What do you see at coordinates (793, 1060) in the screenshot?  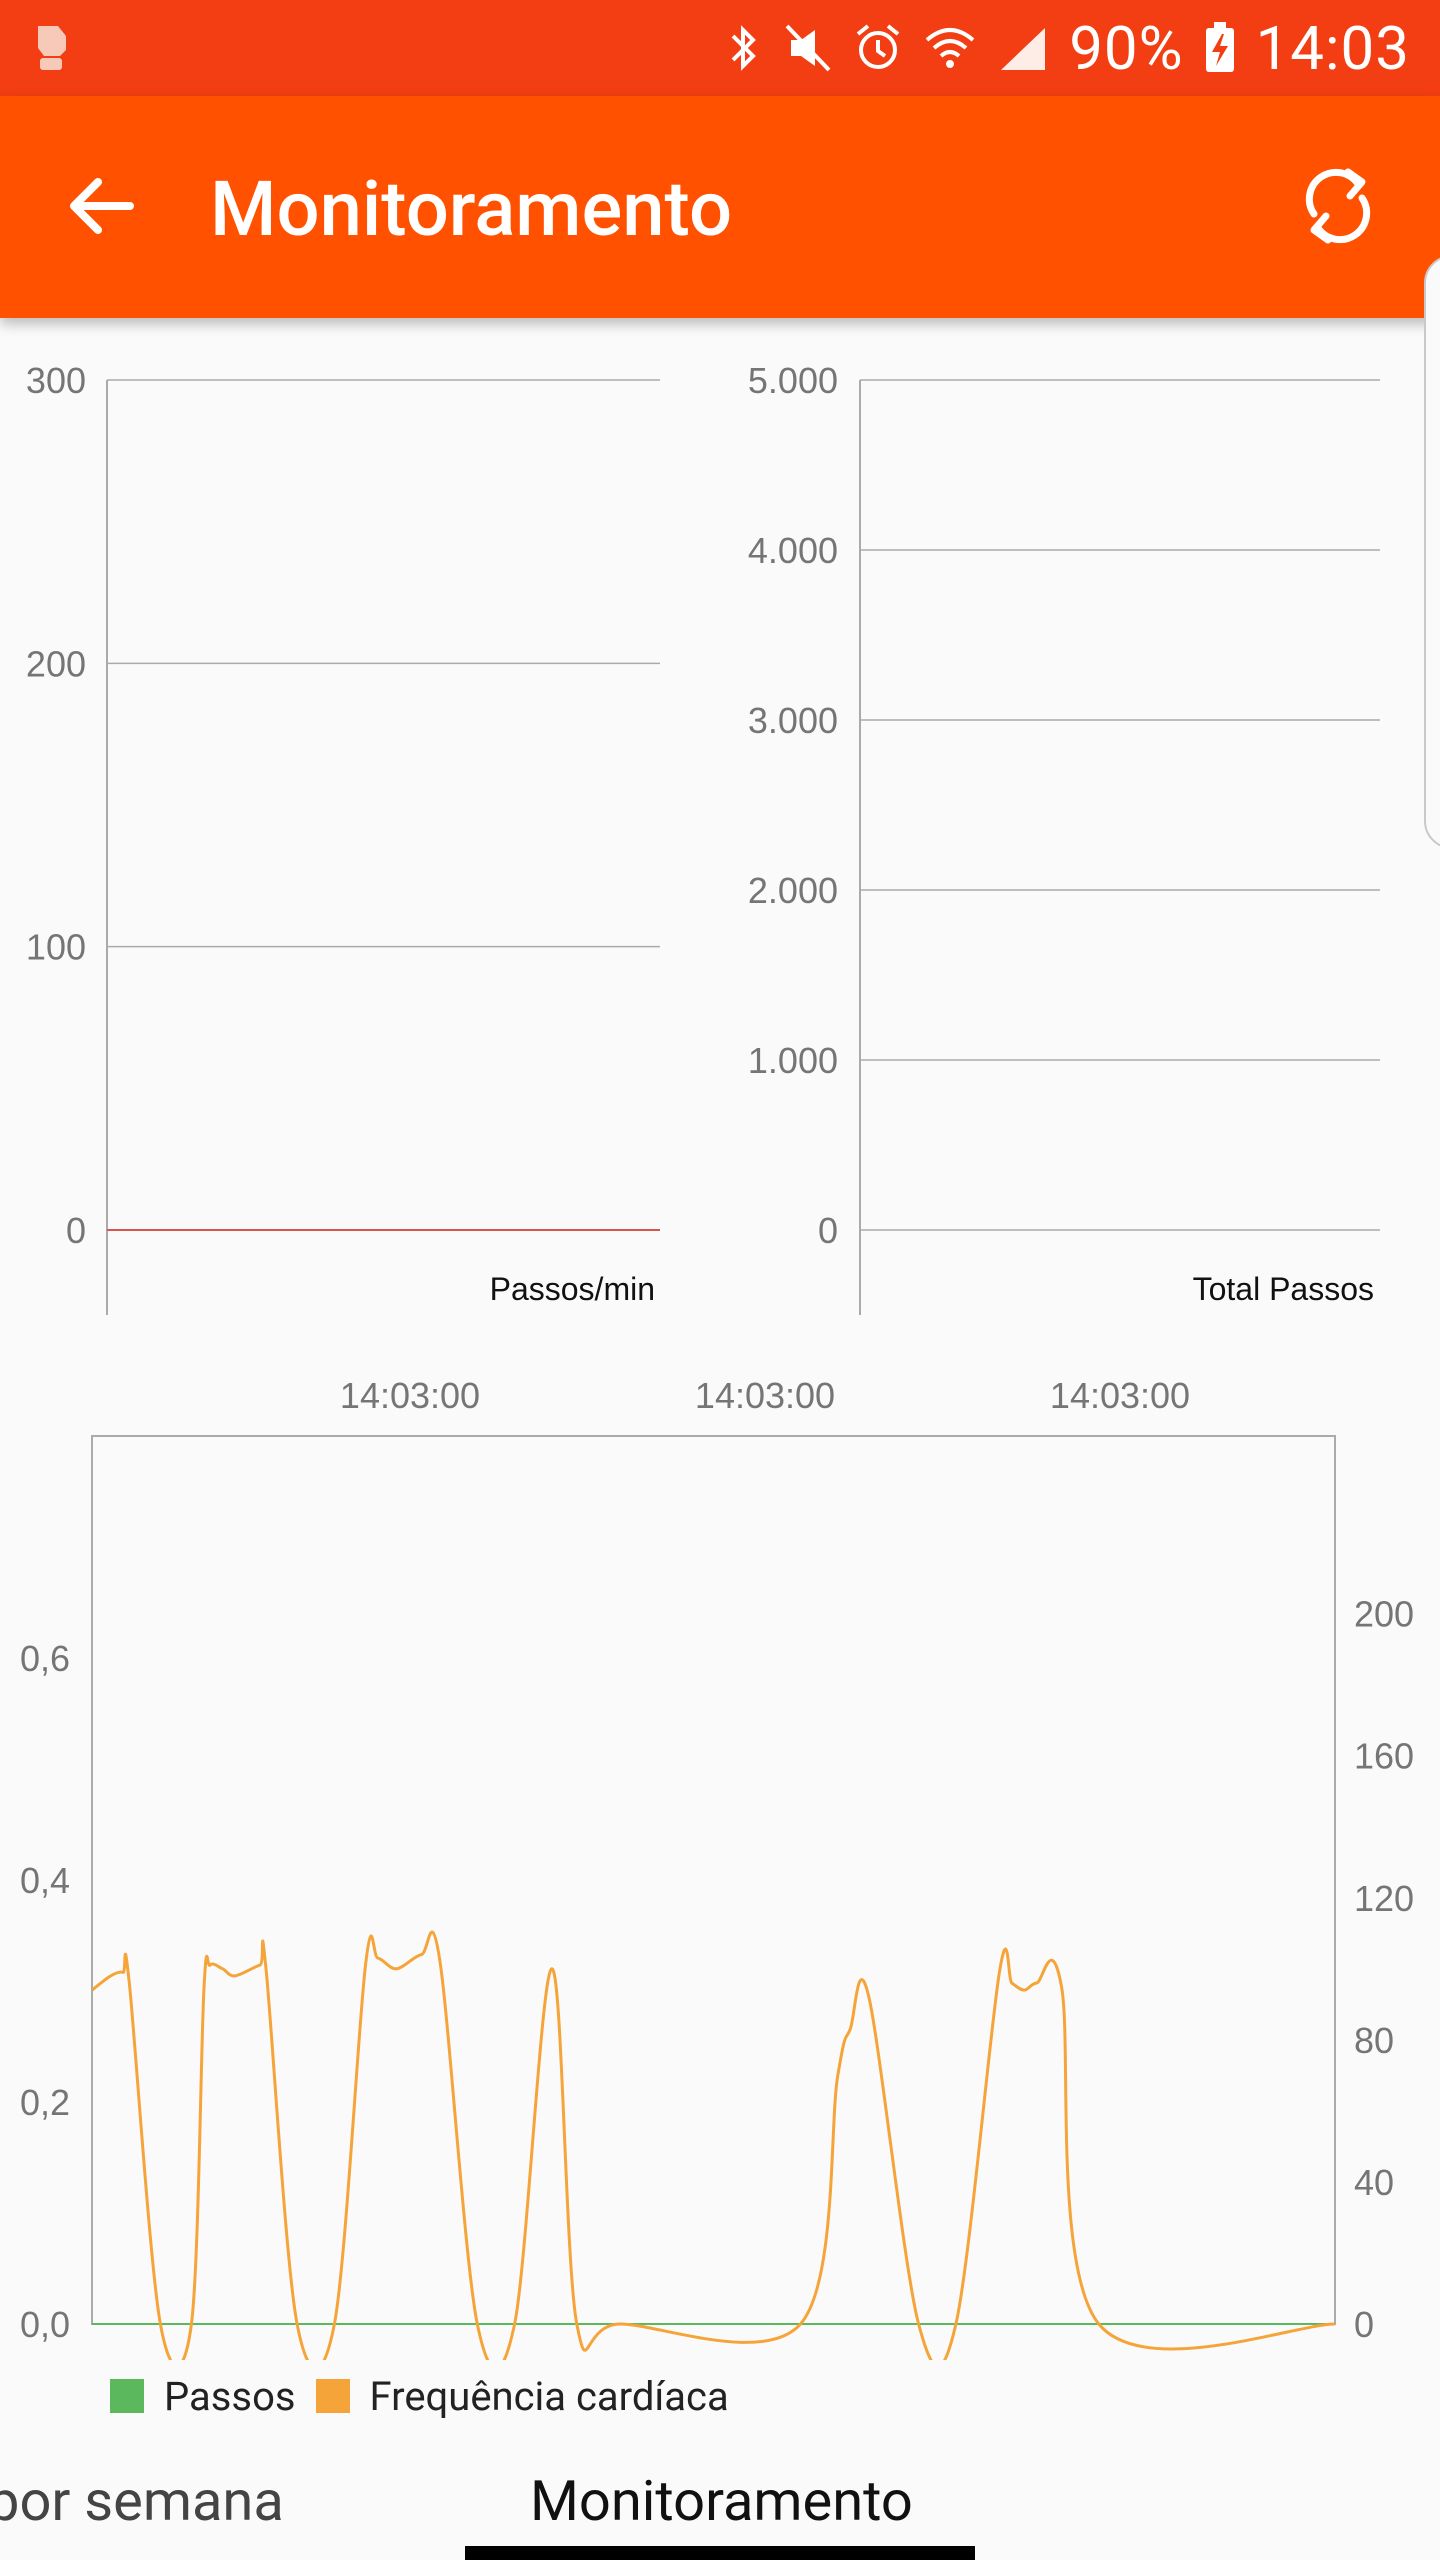 I see `y-tick-label: 1.000` at bounding box center [793, 1060].